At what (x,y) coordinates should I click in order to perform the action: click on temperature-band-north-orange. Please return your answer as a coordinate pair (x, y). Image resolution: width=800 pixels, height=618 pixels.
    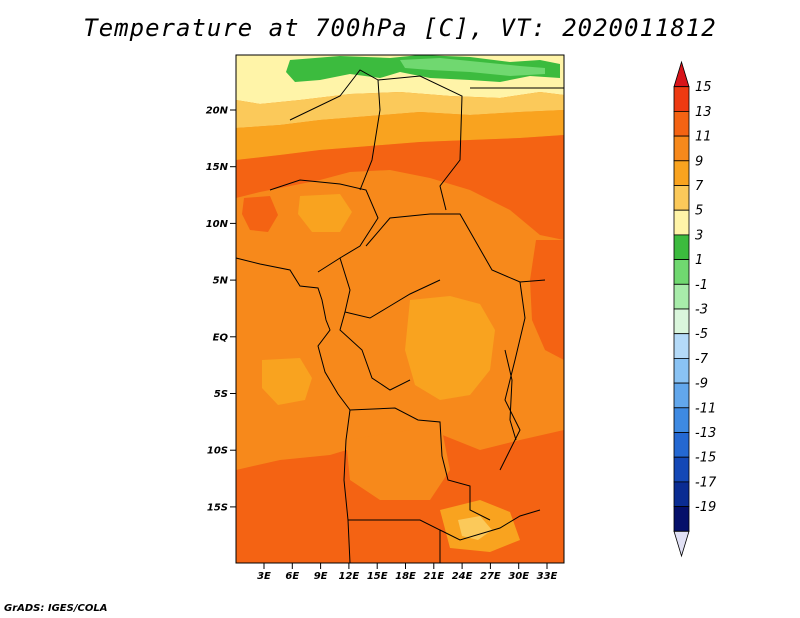
    Looking at the image, I should click on (400, 135).